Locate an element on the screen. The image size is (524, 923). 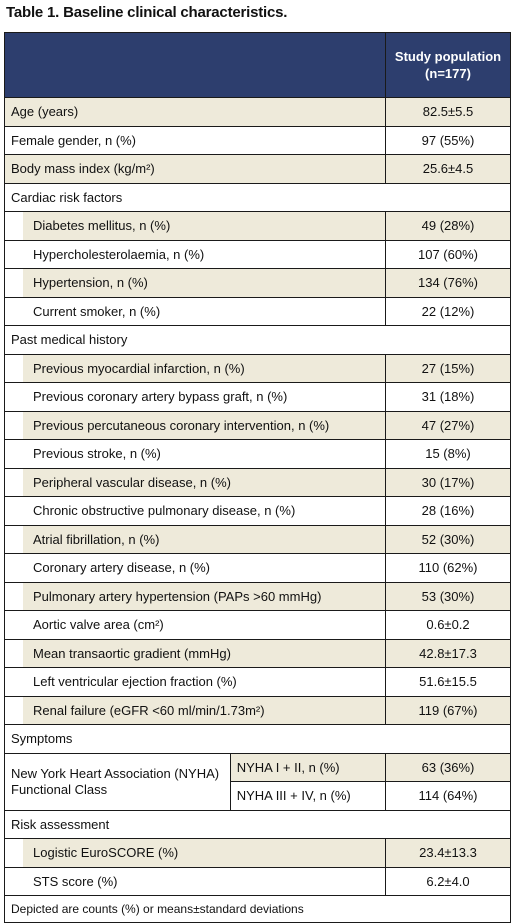
table-row: Diabetes mellitus, n (%) 49 (28%) is located at coordinates (257, 226).